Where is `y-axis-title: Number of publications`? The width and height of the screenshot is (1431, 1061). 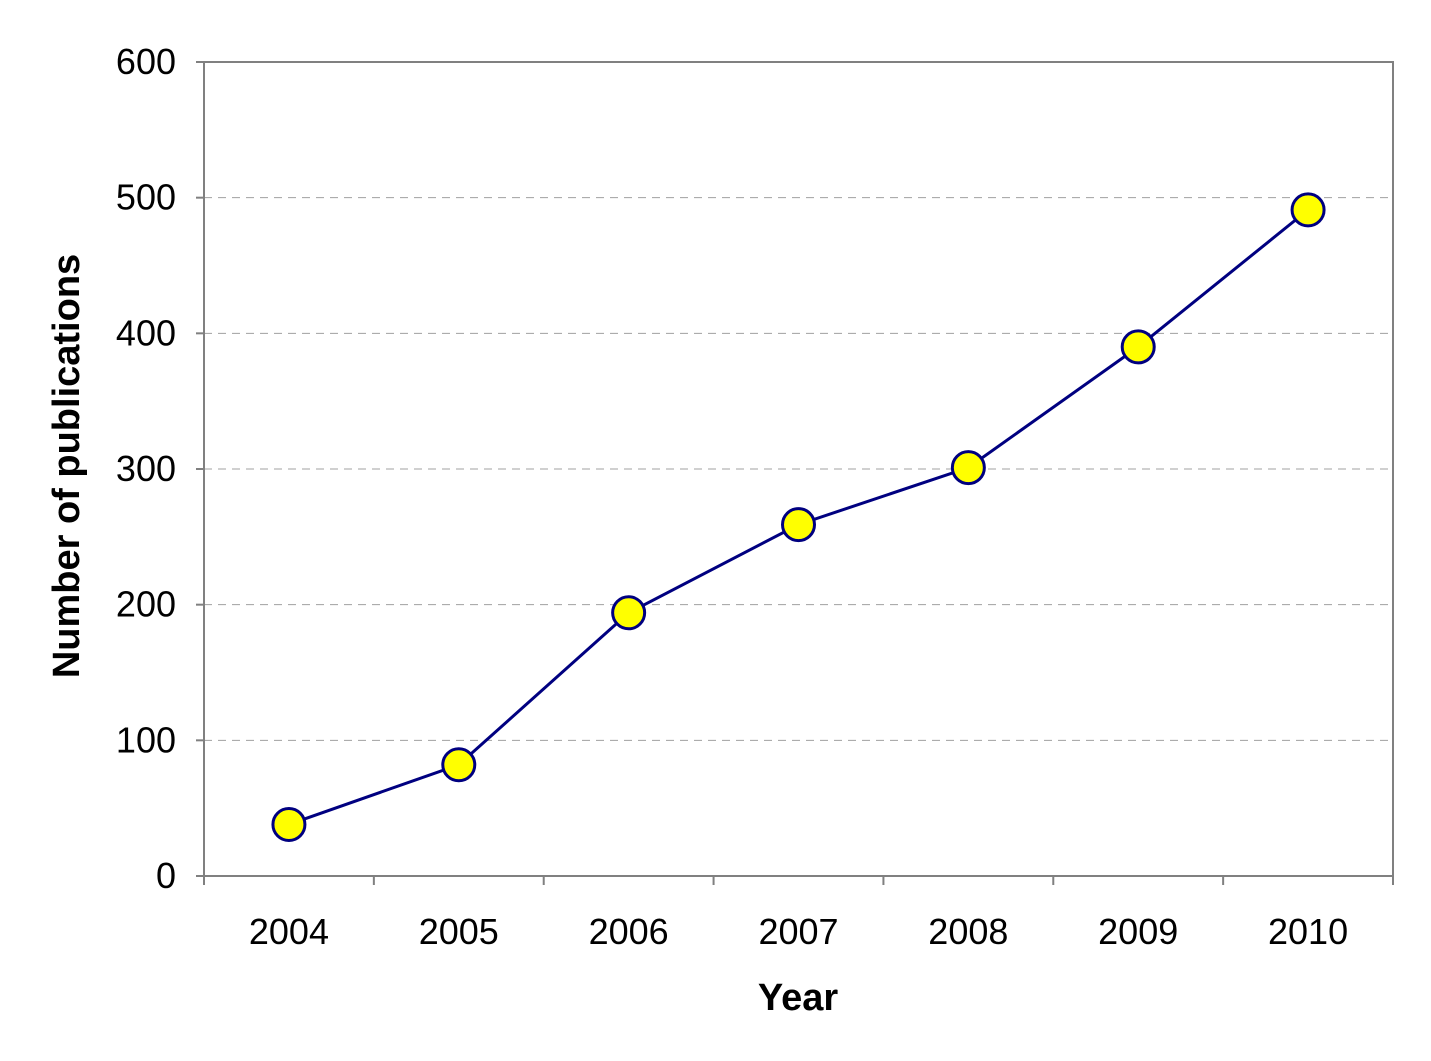 y-axis-title: Number of publications is located at coordinates (67, 466).